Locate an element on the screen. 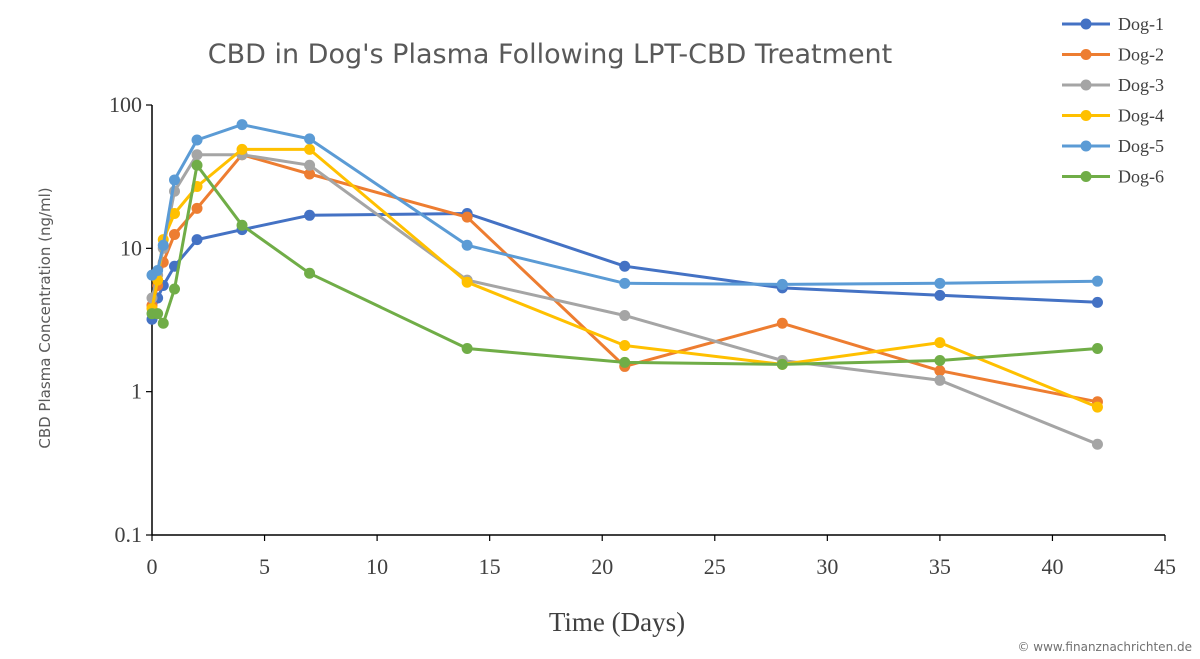 This screenshot has width=1200, height=659. y-axis-label: CBD Plasma Concentration (ng/ml) is located at coordinates (45, 317).